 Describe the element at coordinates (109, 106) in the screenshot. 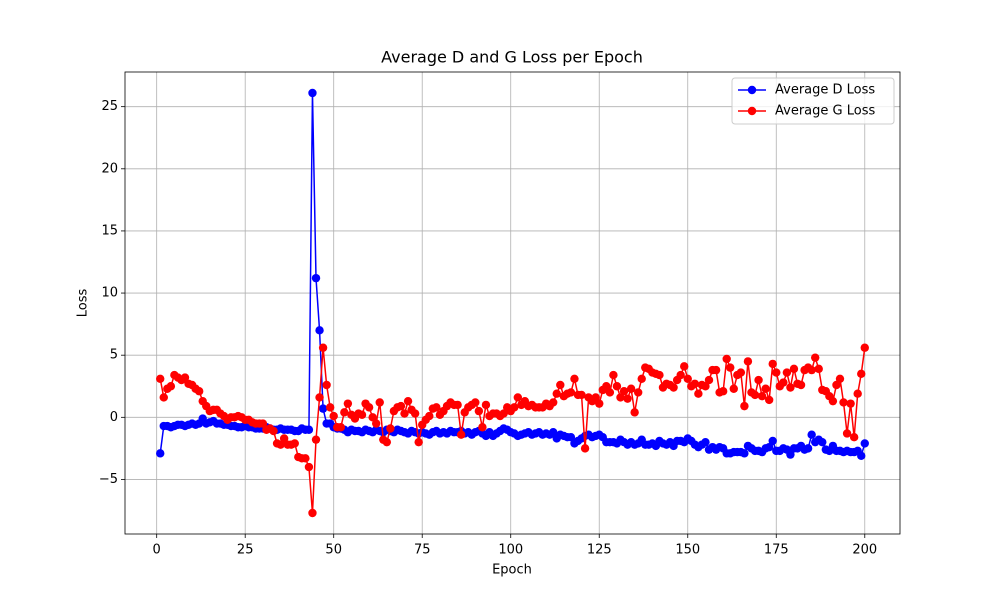

I see `y-tick-label: 25` at that location.